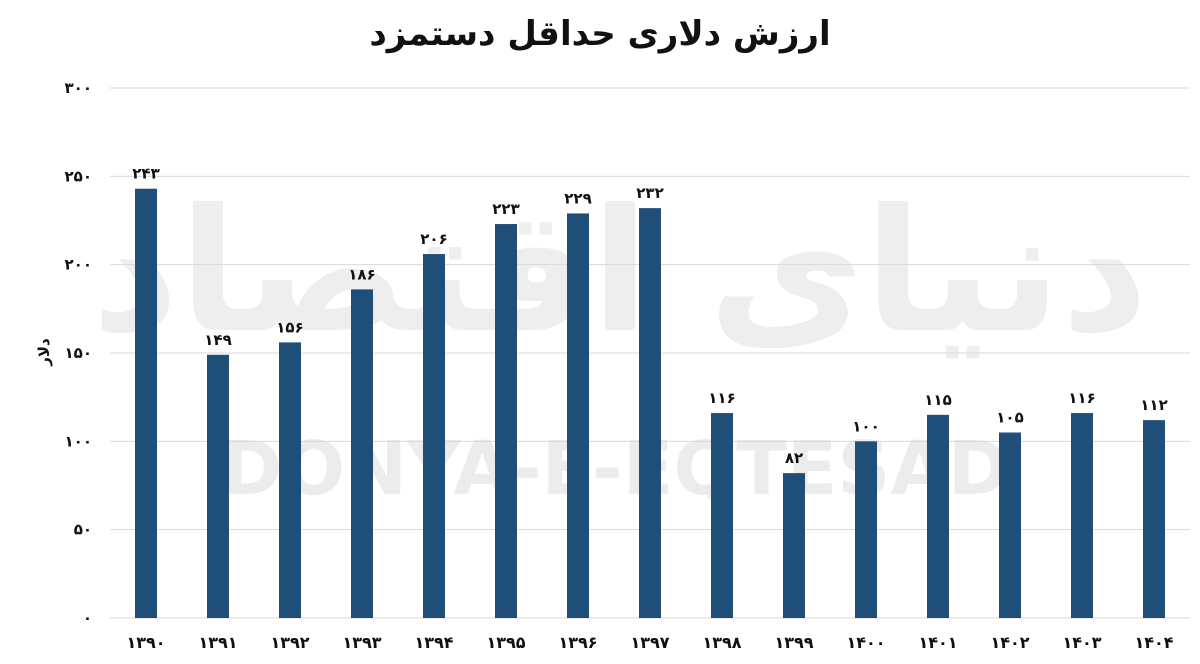  Describe the element at coordinates (937, 400) in the screenshot. I see `bar-value-label: ۱۱۵` at that location.